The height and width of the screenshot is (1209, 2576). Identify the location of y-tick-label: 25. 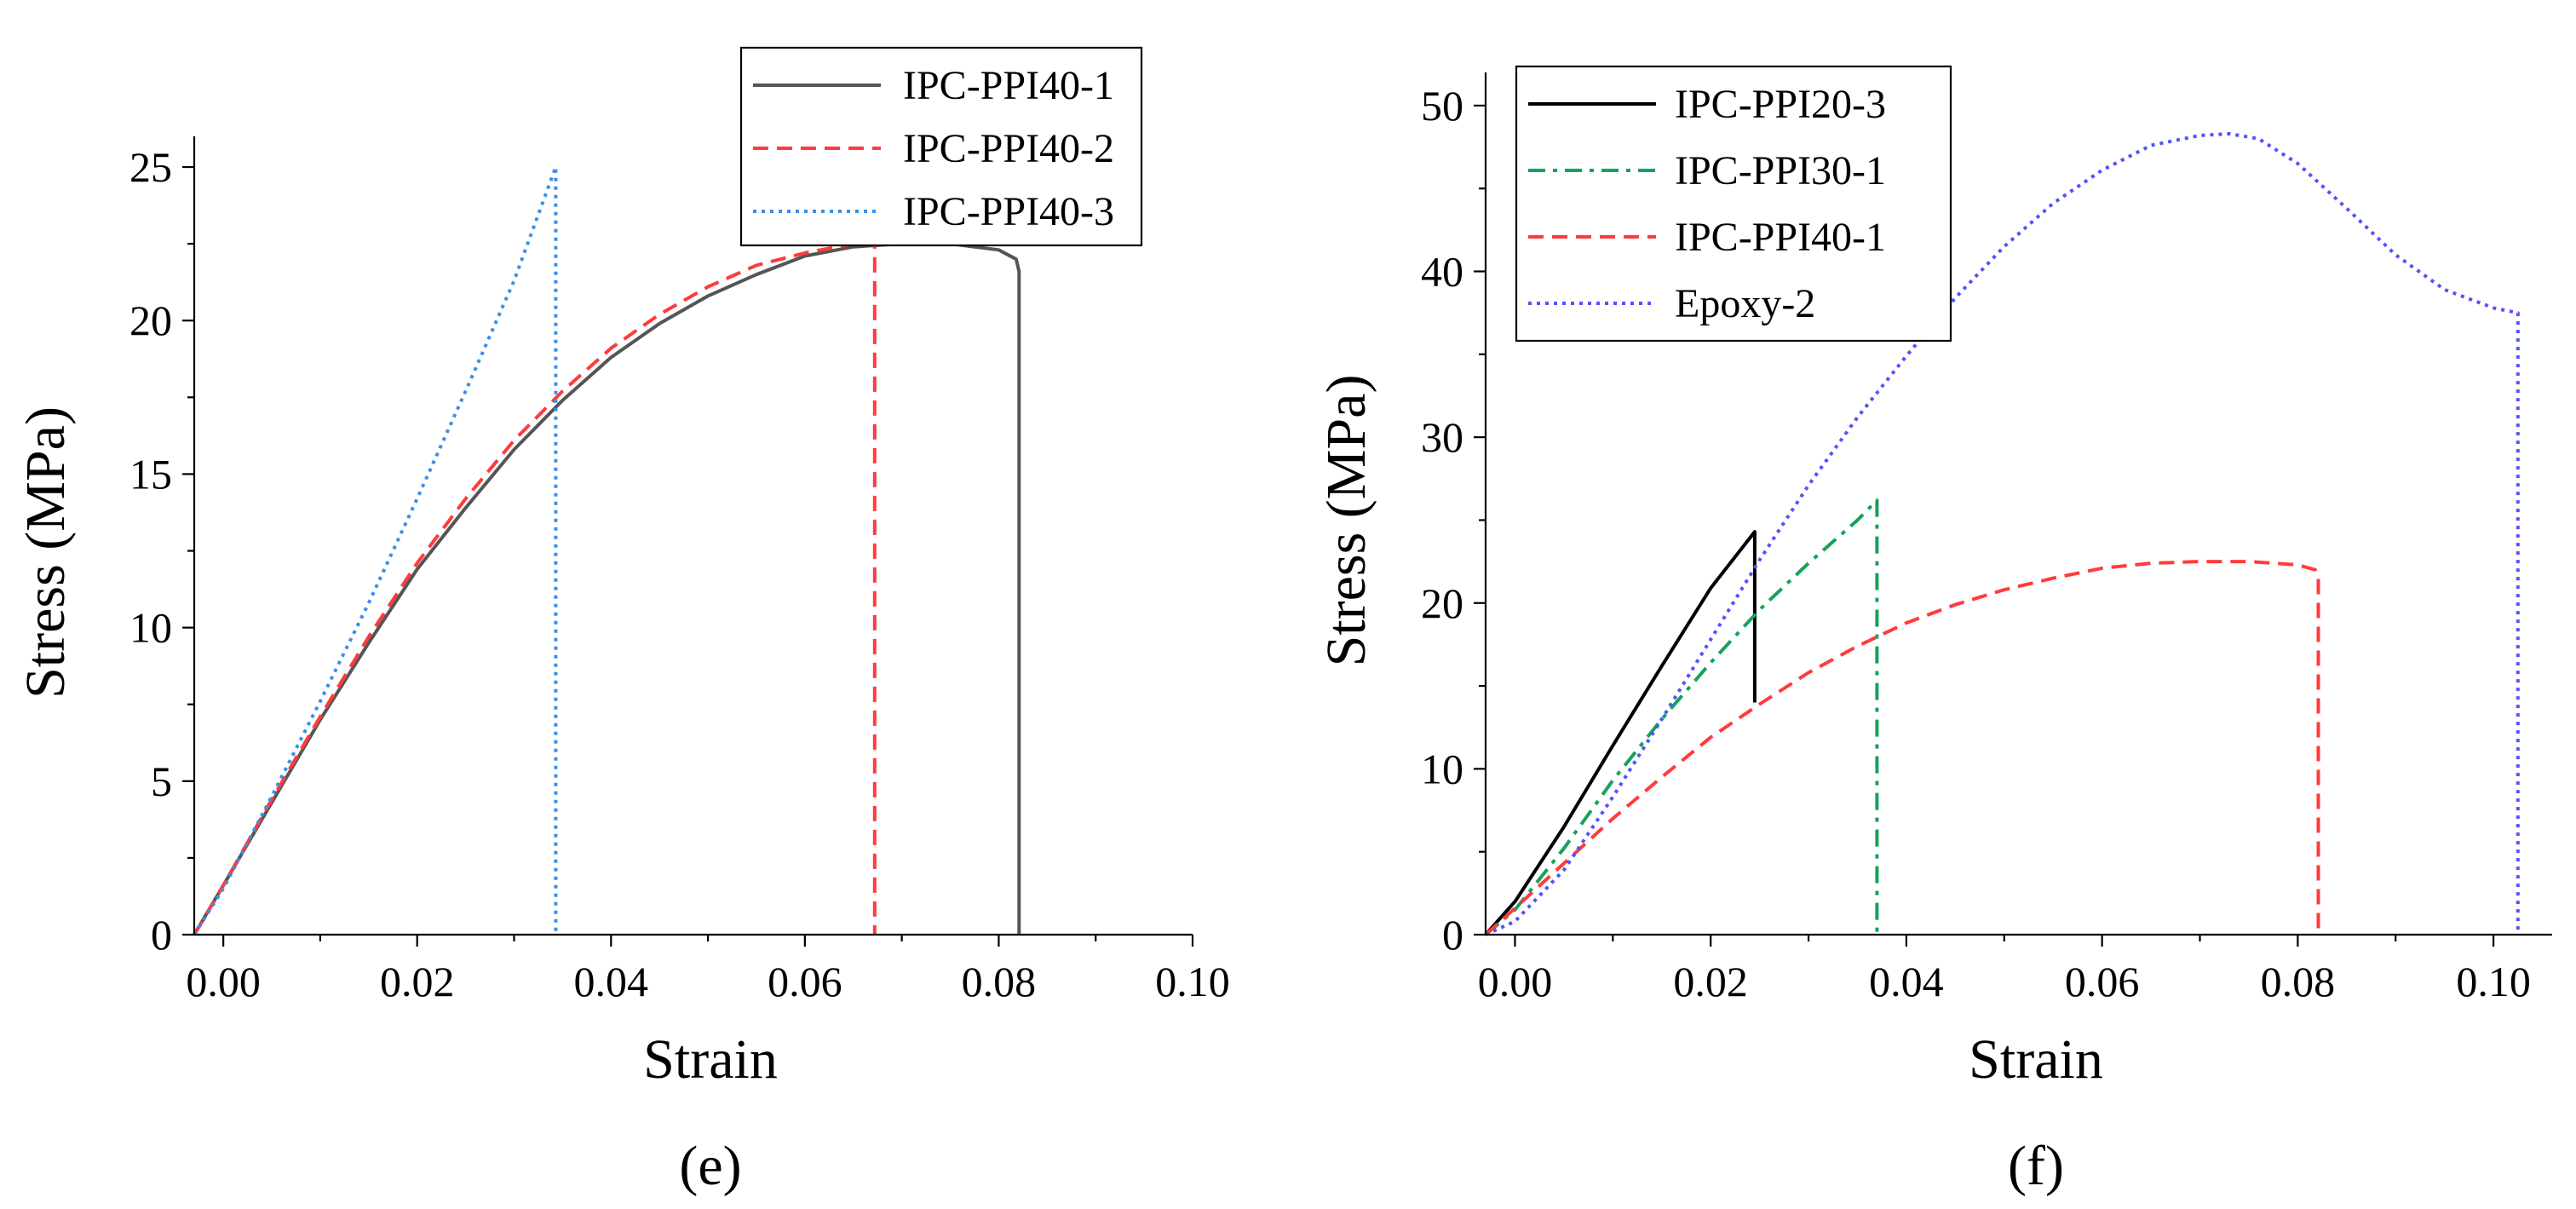
(151, 167).